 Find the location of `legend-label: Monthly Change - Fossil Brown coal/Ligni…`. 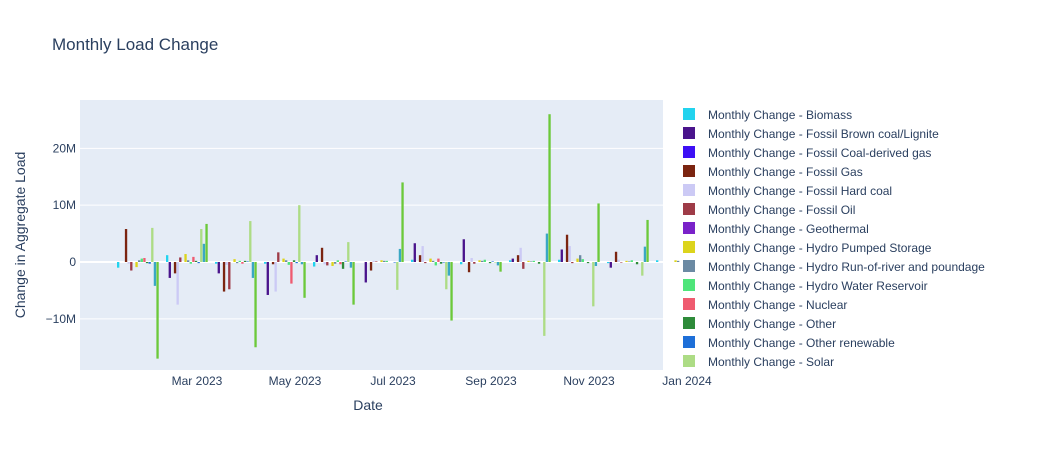

legend-label: Monthly Change - Fossil Brown coal/Ligni… is located at coordinates (823, 134).